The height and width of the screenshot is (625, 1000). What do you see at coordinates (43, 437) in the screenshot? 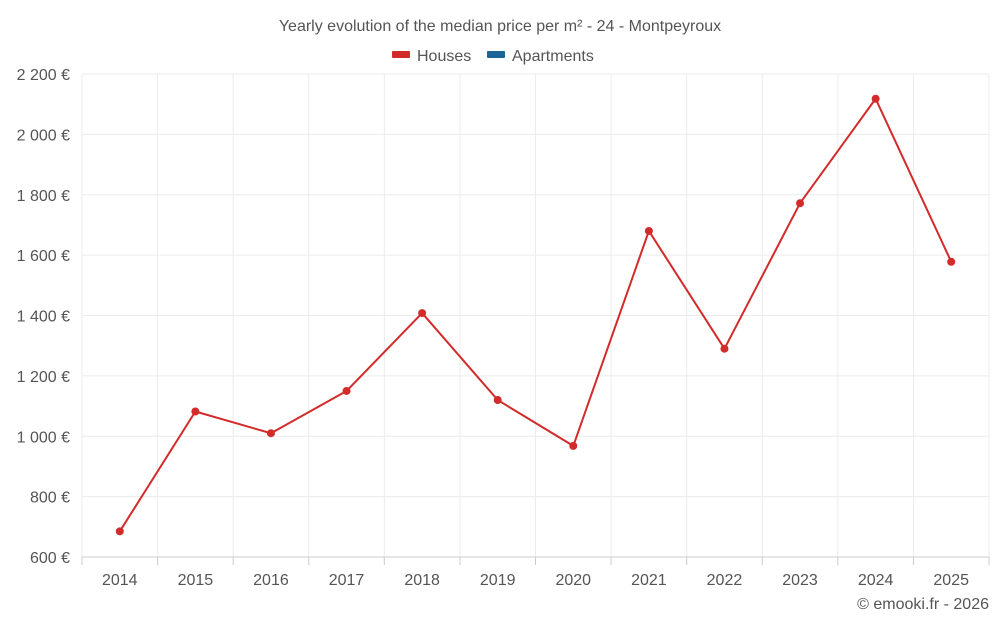
I see `y-tick-label: 1 000 €` at bounding box center [43, 437].